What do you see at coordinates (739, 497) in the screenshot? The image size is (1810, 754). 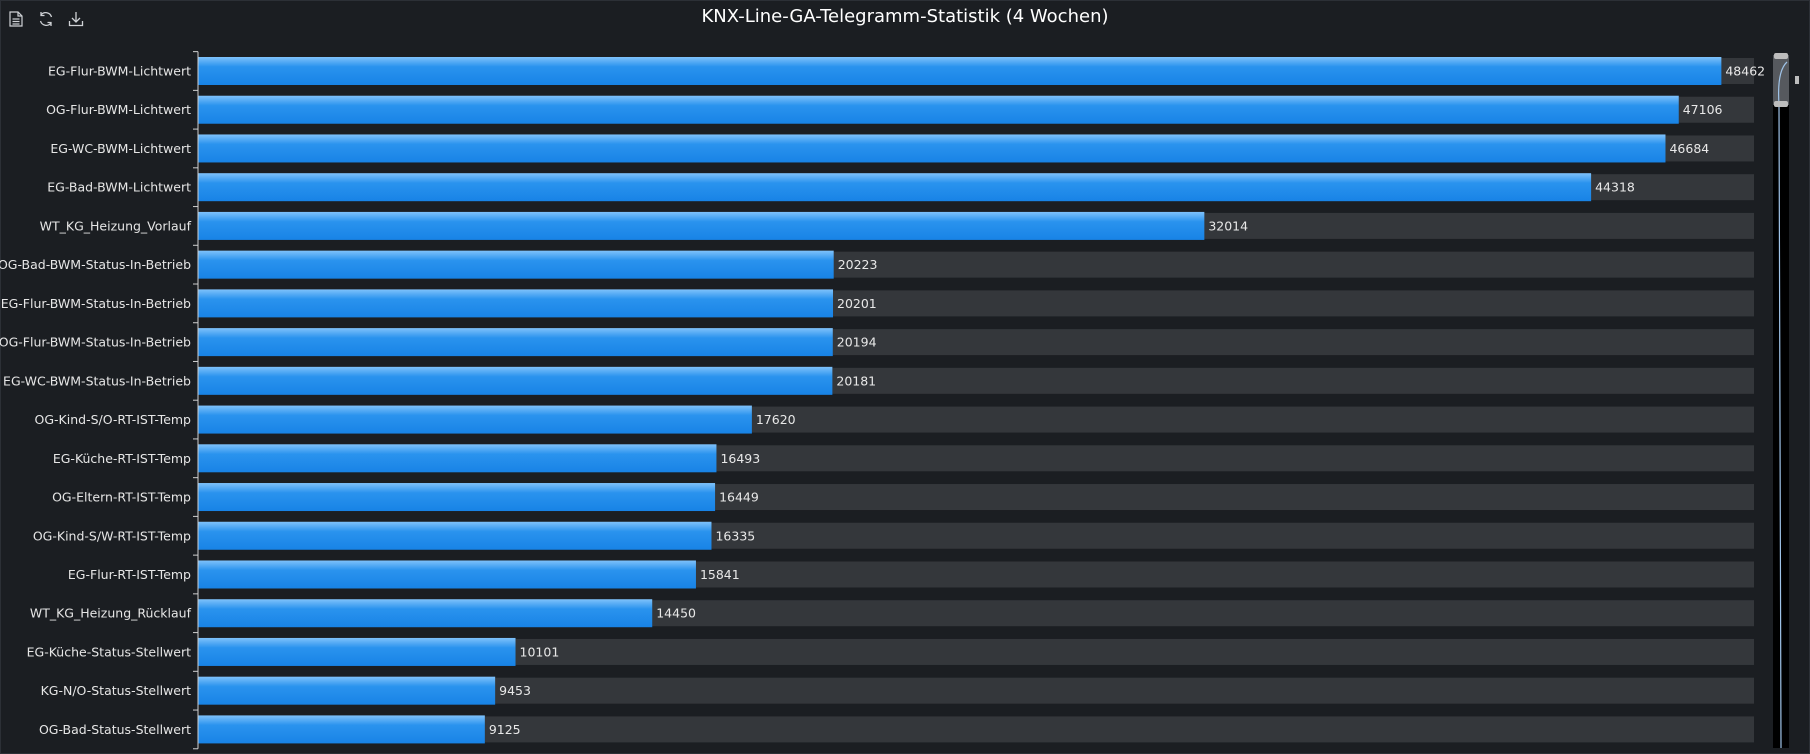 I see `data-label: 16449` at bounding box center [739, 497].